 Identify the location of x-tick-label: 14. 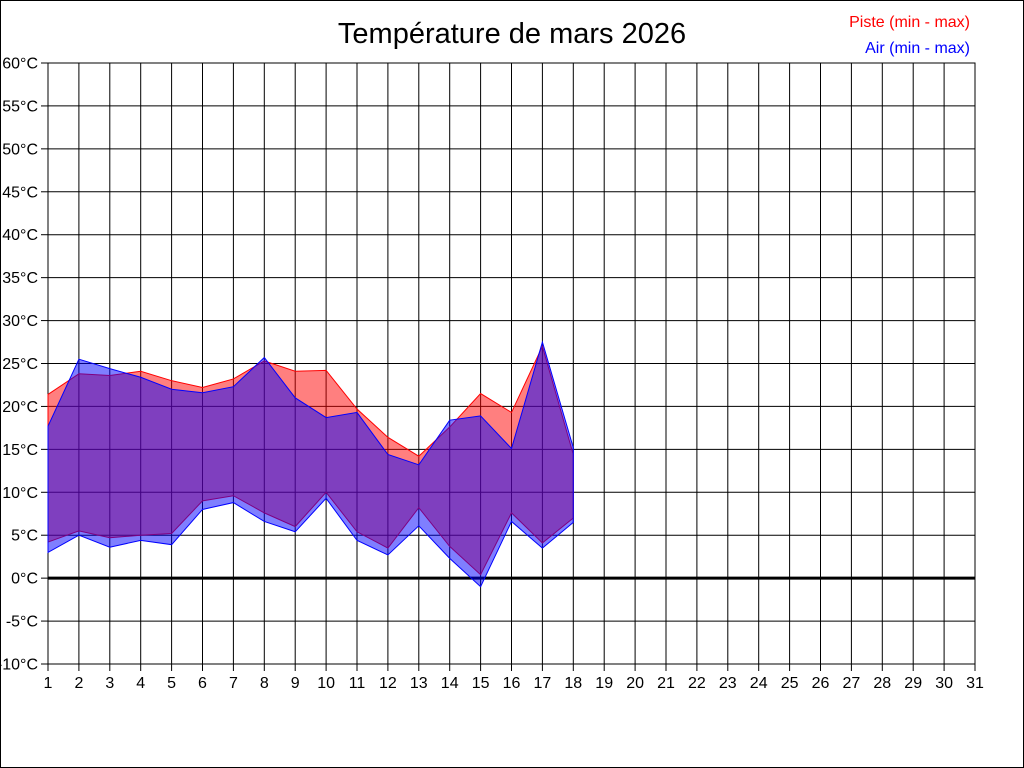
(450, 683).